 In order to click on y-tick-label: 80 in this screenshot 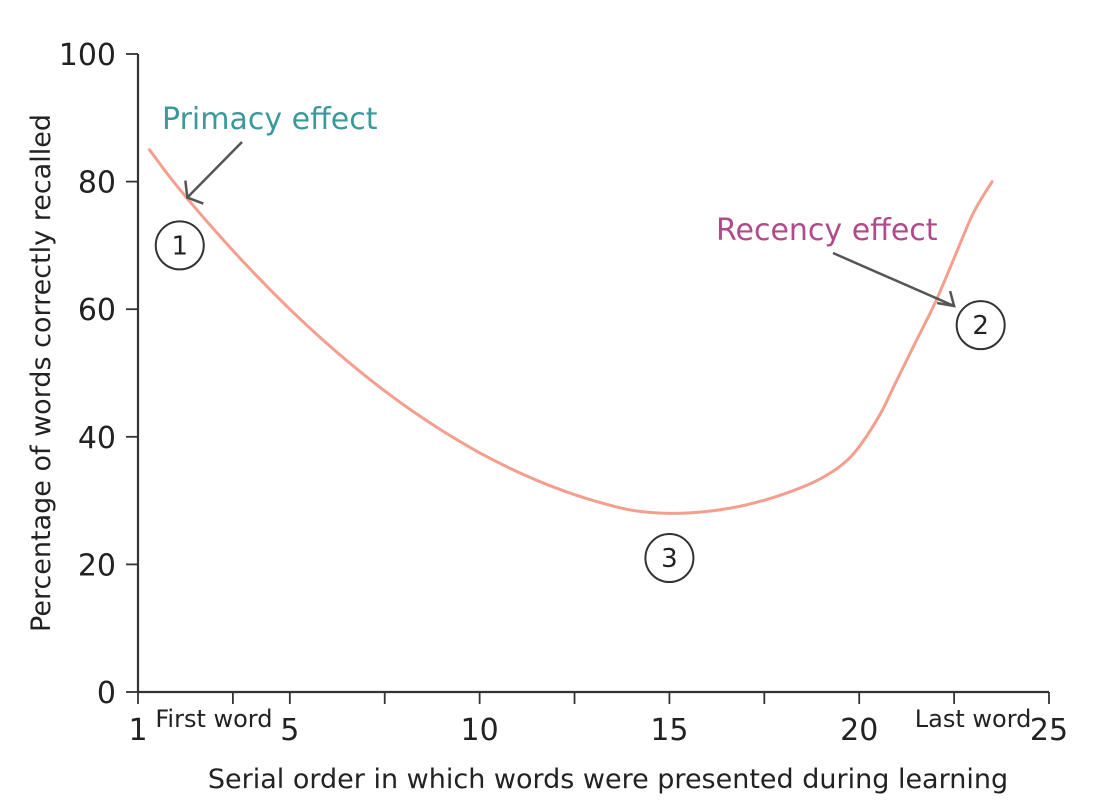, I will do `click(97, 183)`.